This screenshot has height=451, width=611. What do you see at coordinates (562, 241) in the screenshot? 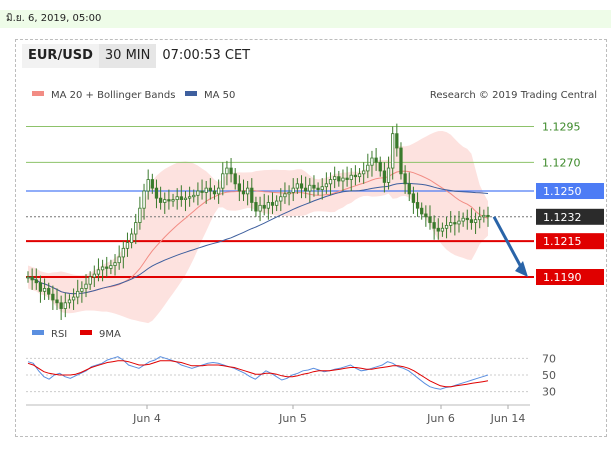
I see `level-label-1.1215: 1.1215` at bounding box center [562, 241].